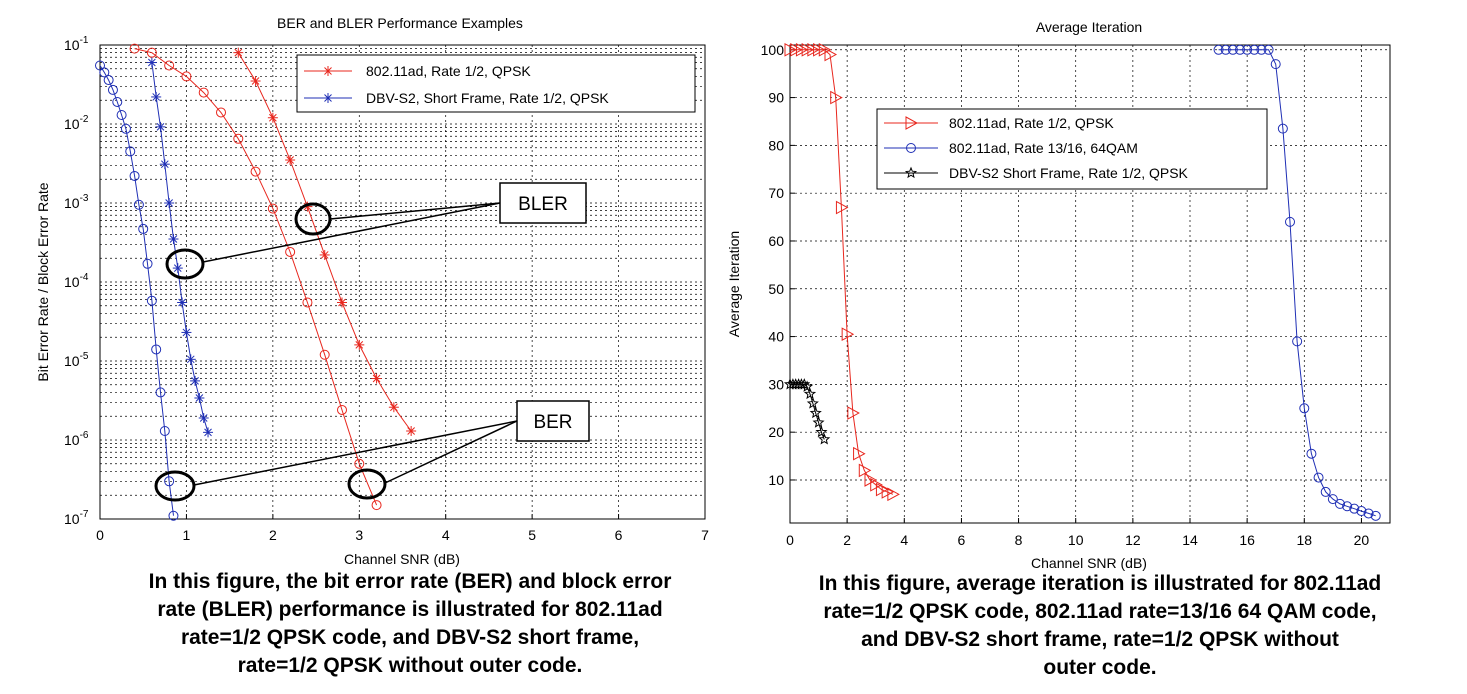 The height and width of the screenshot is (694, 1467). What do you see at coordinates (328, 71) in the screenshot?
I see `left-legend-marker-red` at bounding box center [328, 71].